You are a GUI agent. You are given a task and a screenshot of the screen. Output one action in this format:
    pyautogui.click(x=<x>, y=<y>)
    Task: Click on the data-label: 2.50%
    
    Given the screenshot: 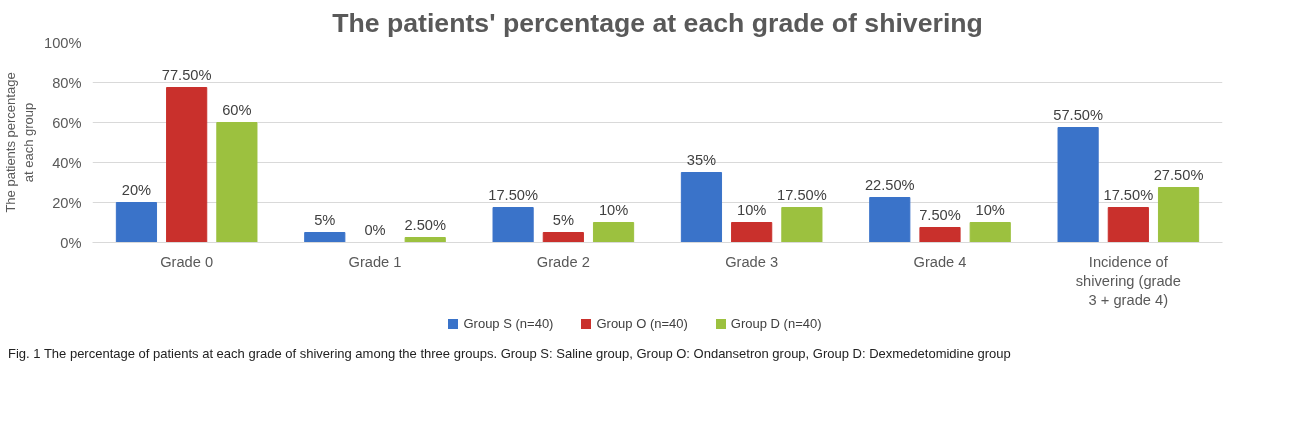 What is the action you would take?
    pyautogui.click(x=425, y=224)
    